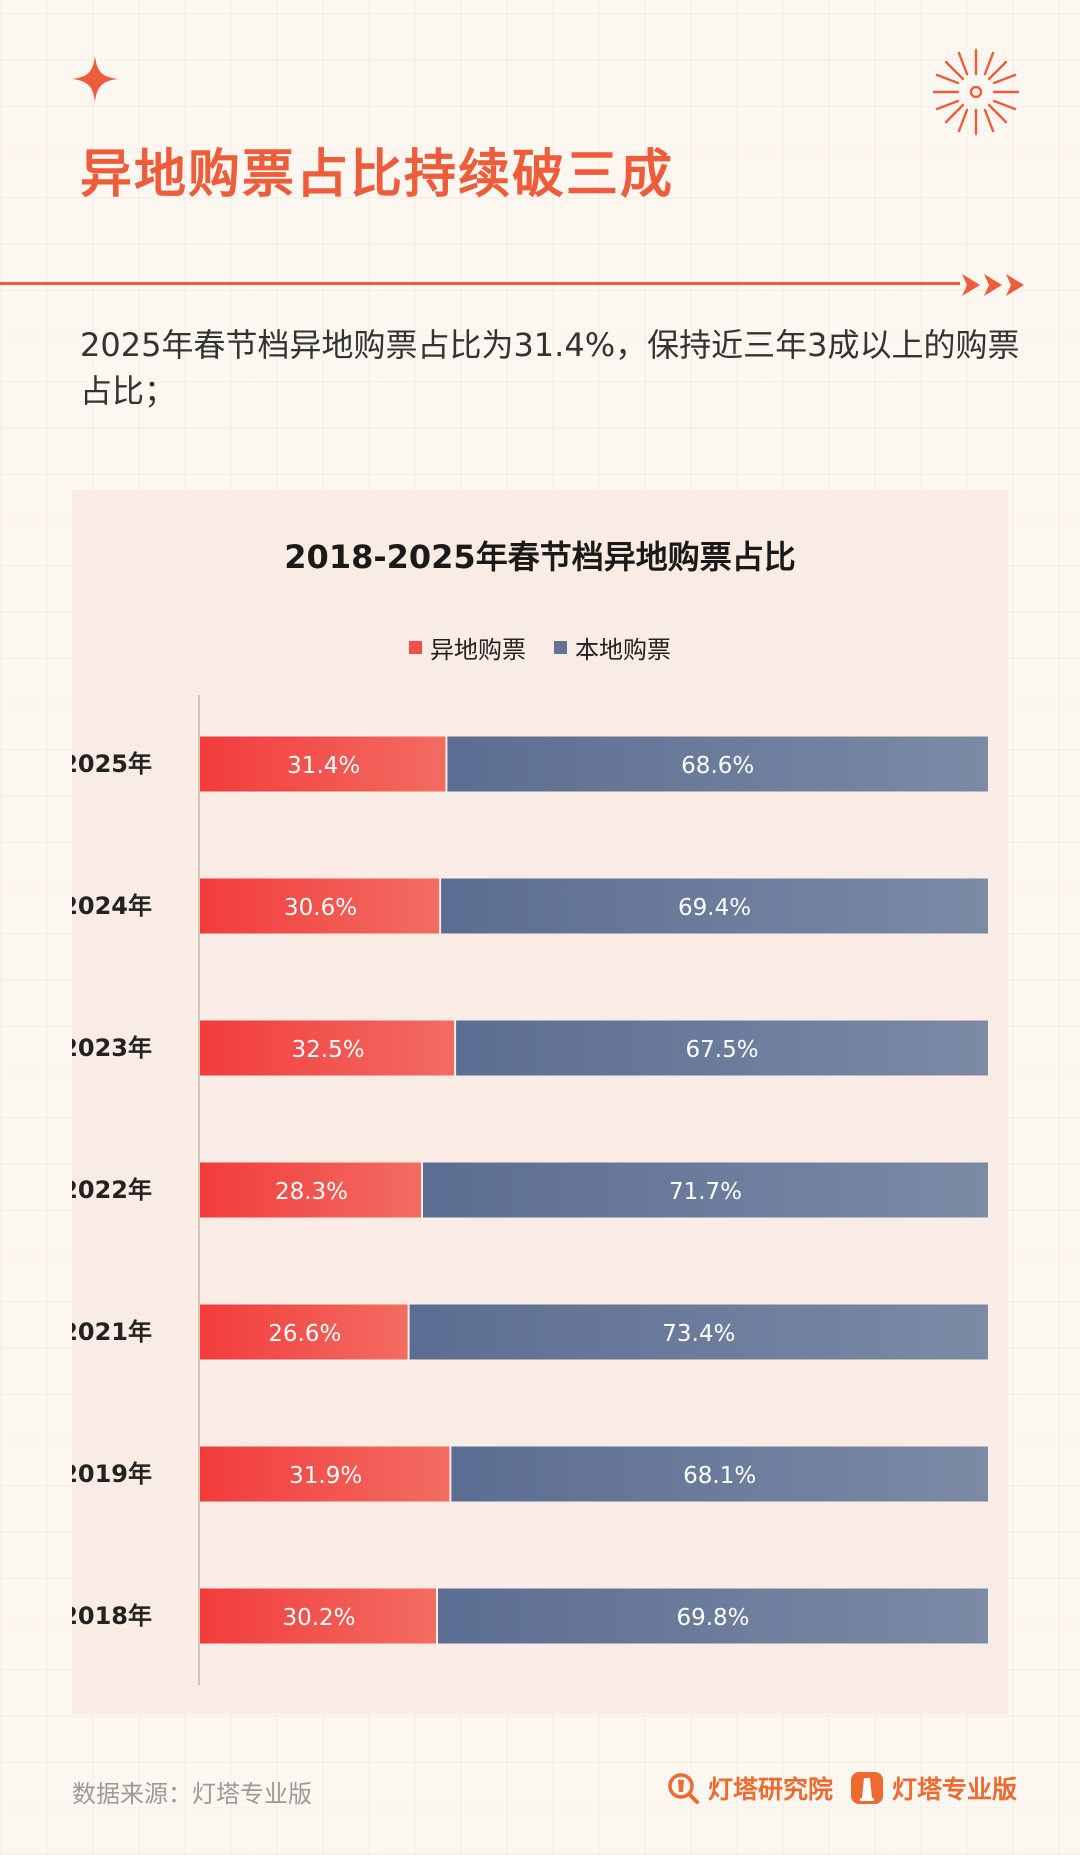  I want to click on legend-item-remote: 异地购票, so click(467, 647).